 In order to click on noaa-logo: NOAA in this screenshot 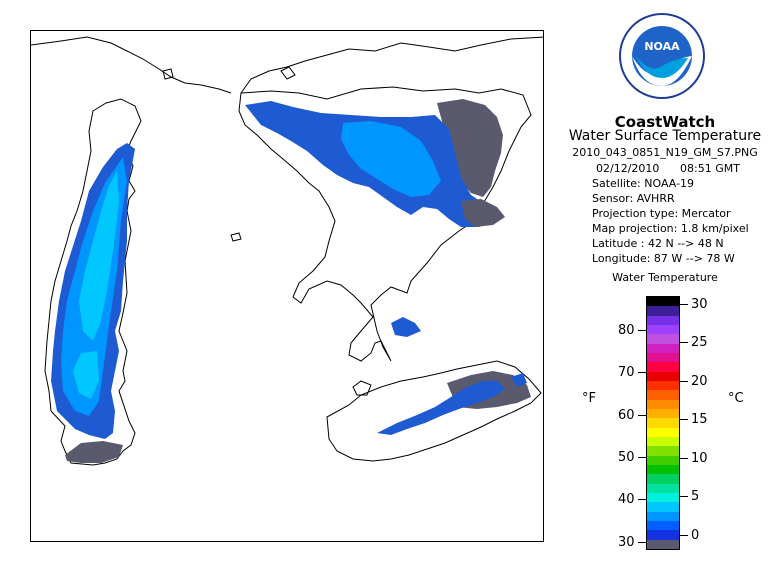, I will do `click(662, 56)`.